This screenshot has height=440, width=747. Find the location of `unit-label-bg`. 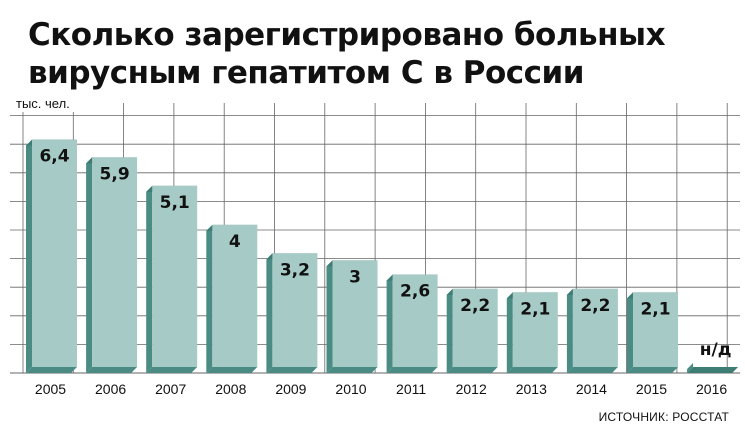

unit-label-bg is located at coordinates (51, 102).